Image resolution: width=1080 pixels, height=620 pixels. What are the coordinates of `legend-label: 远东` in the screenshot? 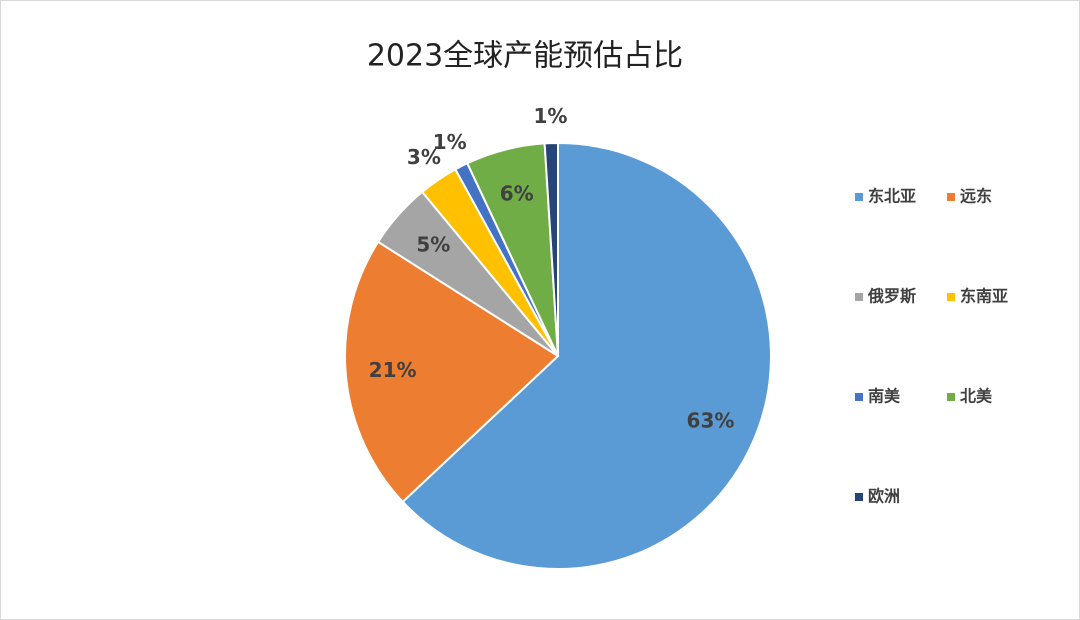 It's located at (976, 196).